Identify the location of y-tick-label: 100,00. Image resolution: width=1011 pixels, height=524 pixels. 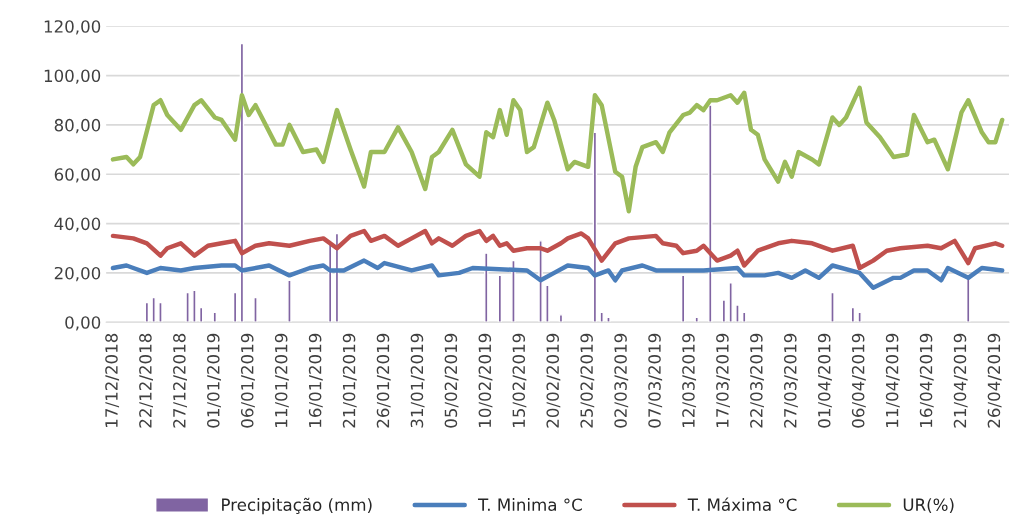
(72, 76).